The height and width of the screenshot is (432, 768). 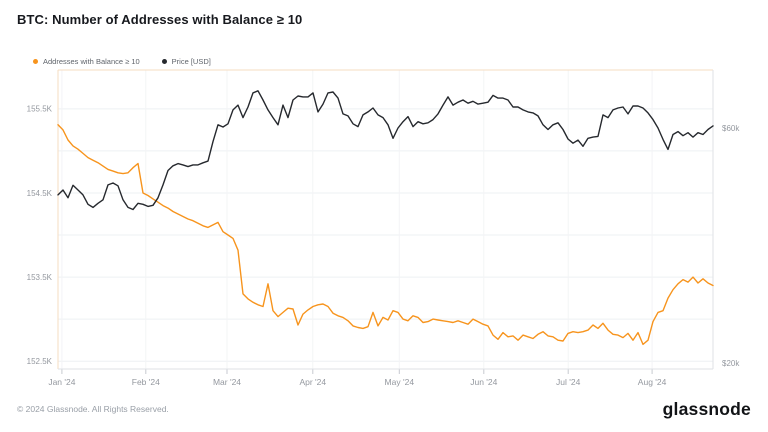 What do you see at coordinates (568, 382) in the screenshot?
I see `x-axis-tick-label: Jul '24` at bounding box center [568, 382].